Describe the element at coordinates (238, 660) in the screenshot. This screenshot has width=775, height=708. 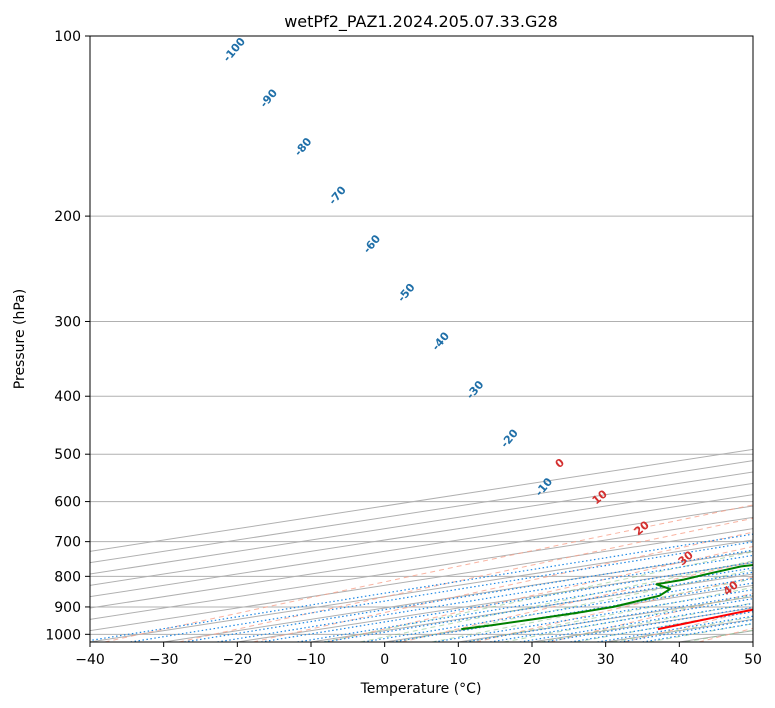
I see `x-tick-label: −20` at that location.